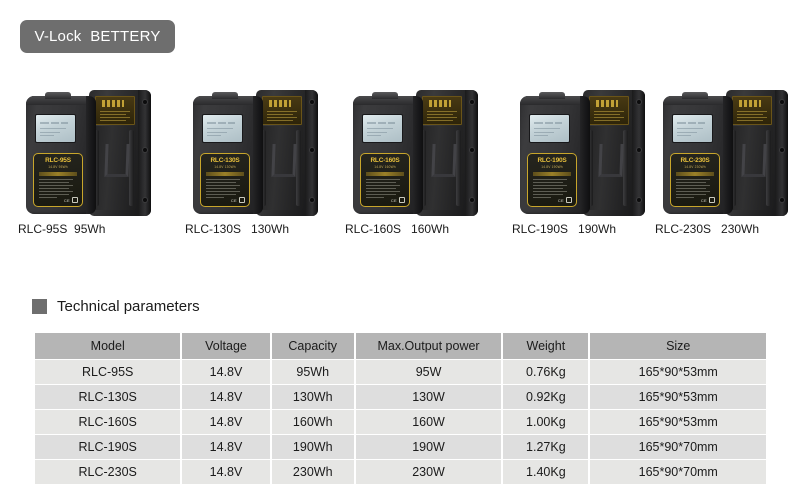 Image resolution: width=800 pixels, height=485 pixels. Describe the element at coordinates (312, 422) in the screenshot. I see `table-cell: 160Wh` at that location.